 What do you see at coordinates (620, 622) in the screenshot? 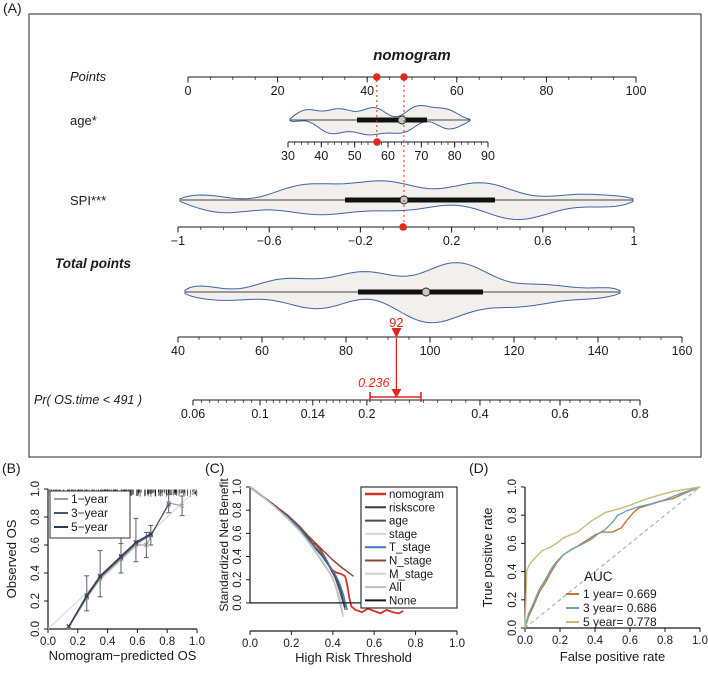
I see `svg-text: 5 year= 0.778` at bounding box center [620, 622].